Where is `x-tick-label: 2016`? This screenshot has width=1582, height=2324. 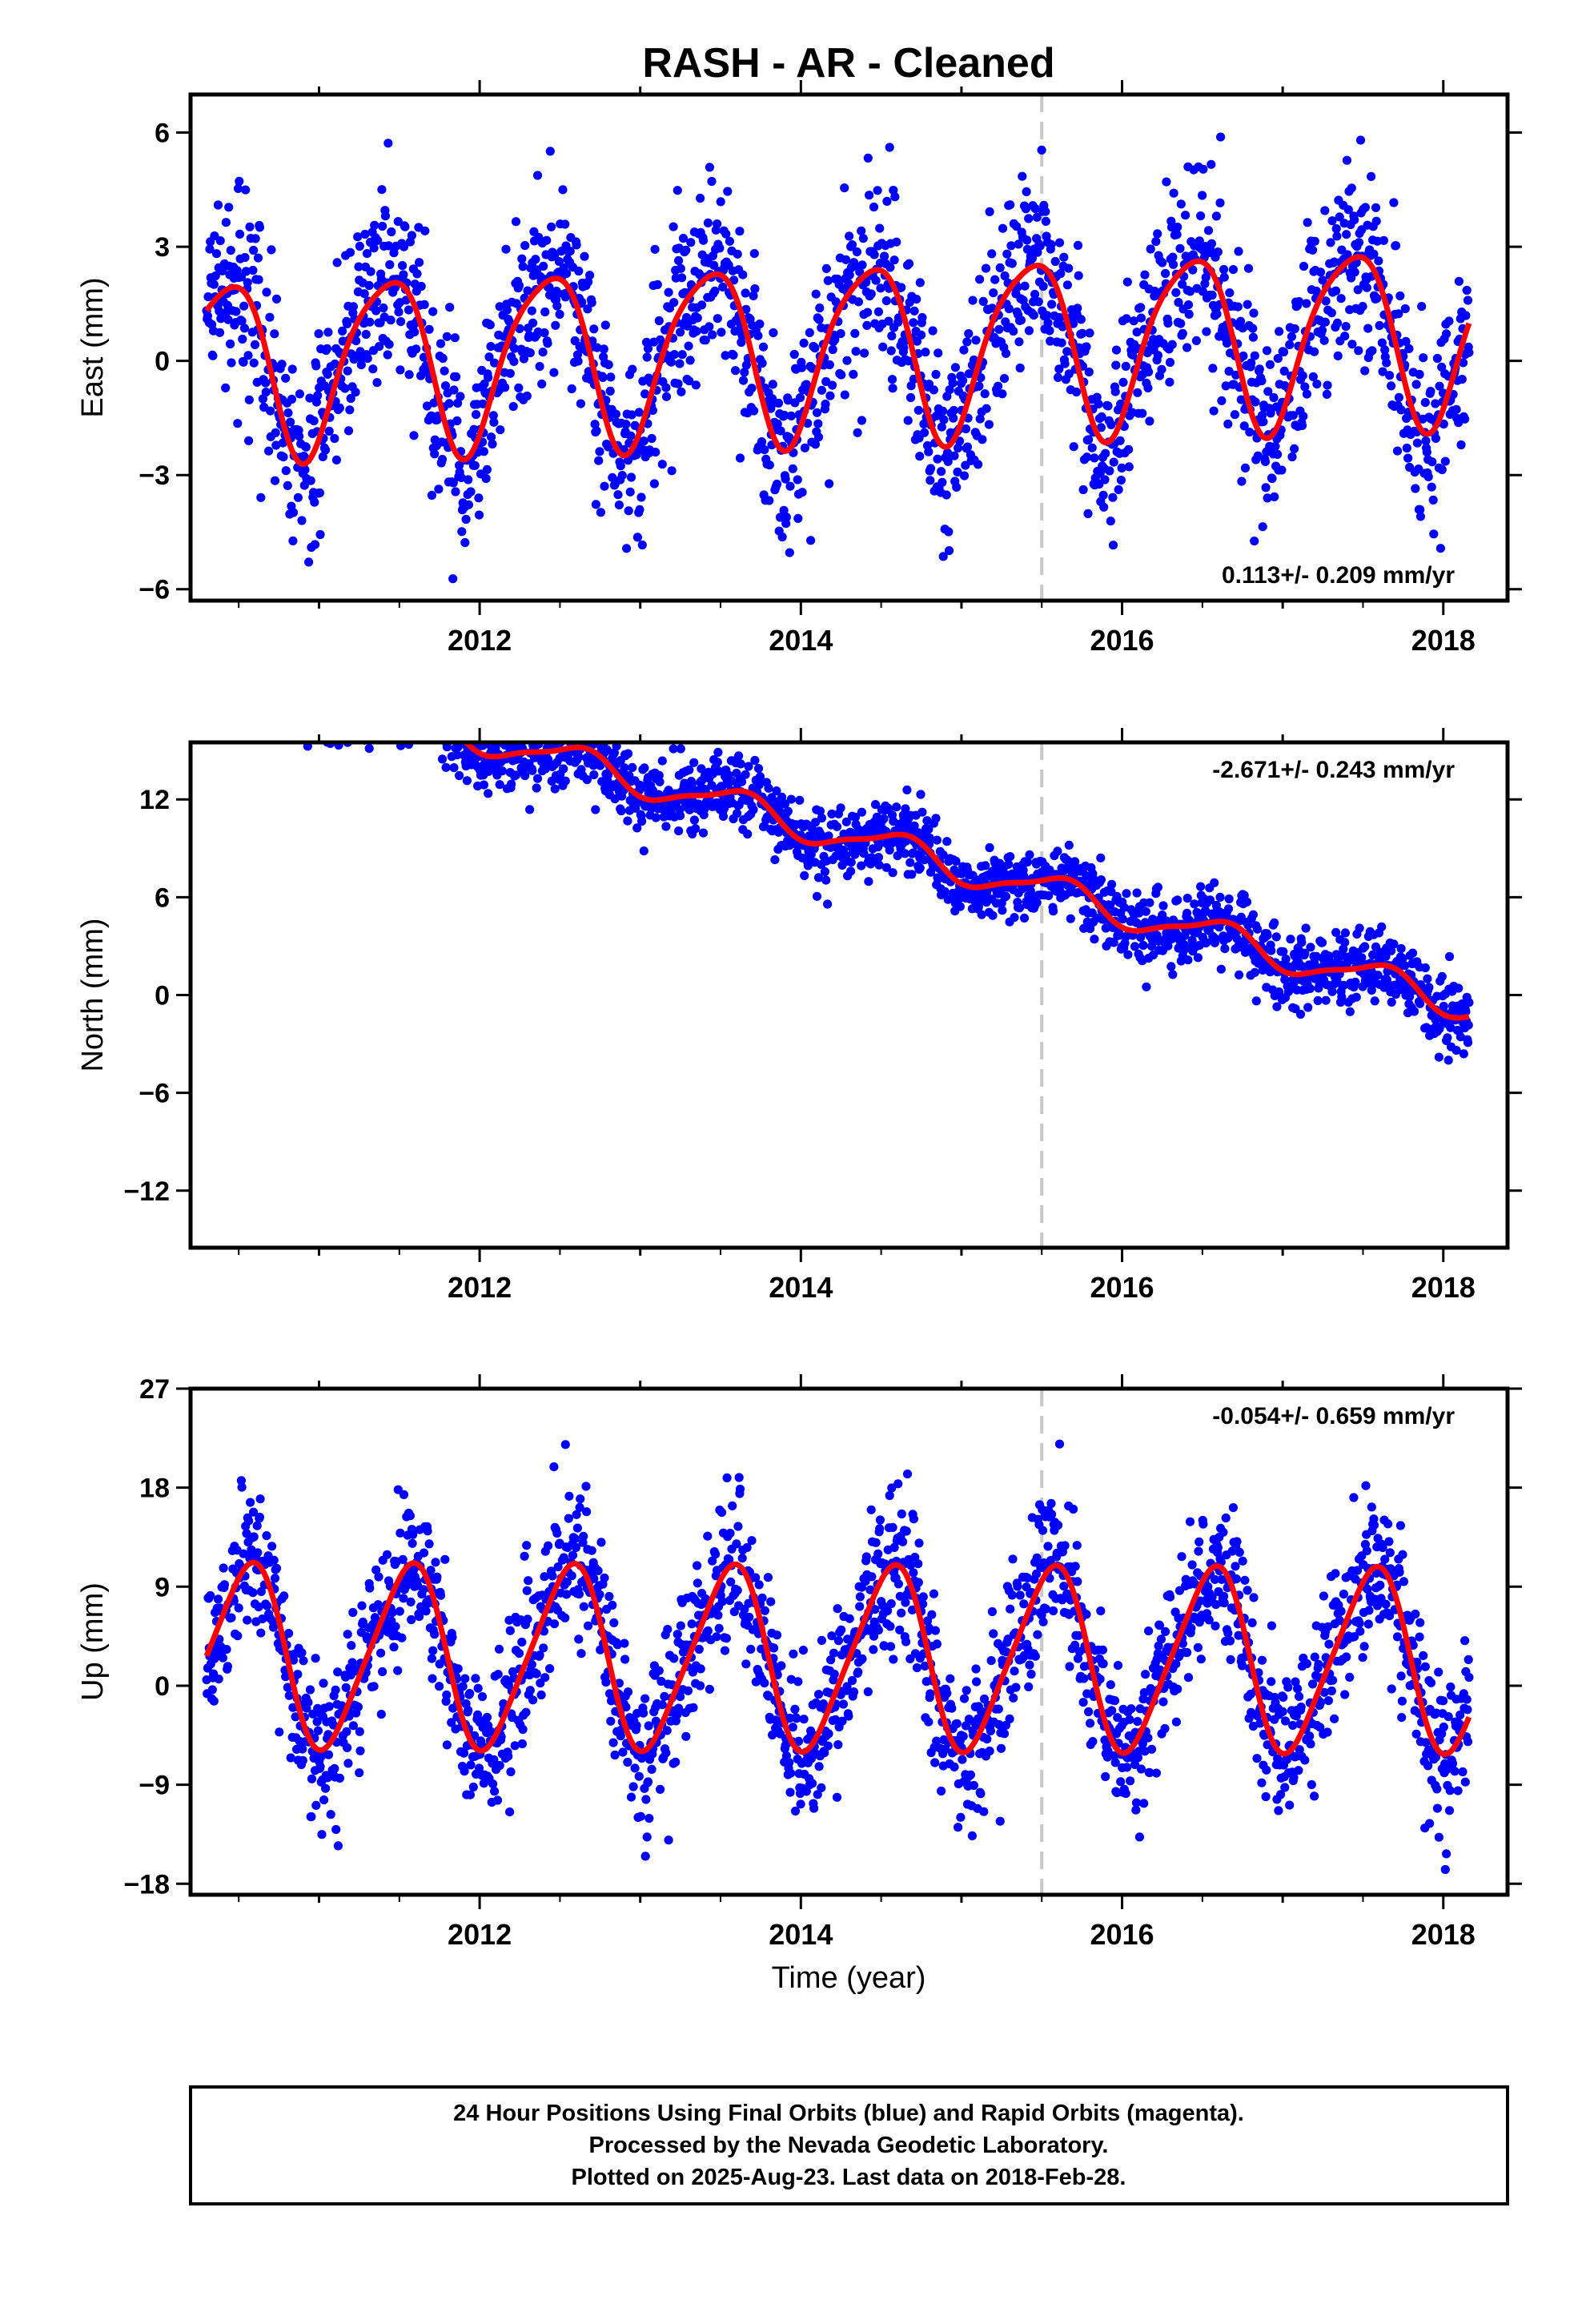
x-tick-label: 2016 is located at coordinates (1122, 1934).